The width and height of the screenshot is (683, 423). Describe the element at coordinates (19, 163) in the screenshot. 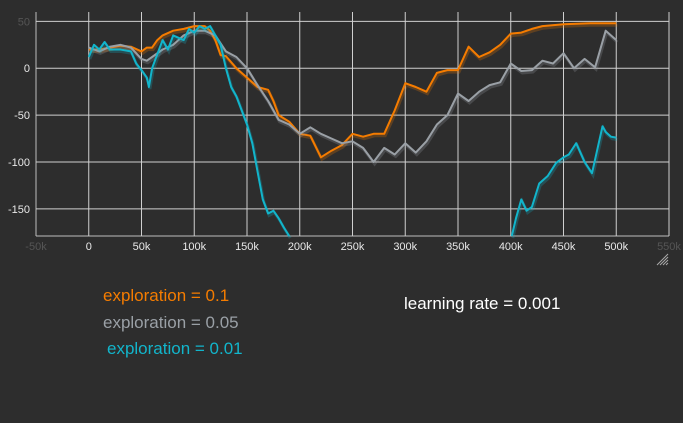

I see `y-tick-label: -100` at that location.